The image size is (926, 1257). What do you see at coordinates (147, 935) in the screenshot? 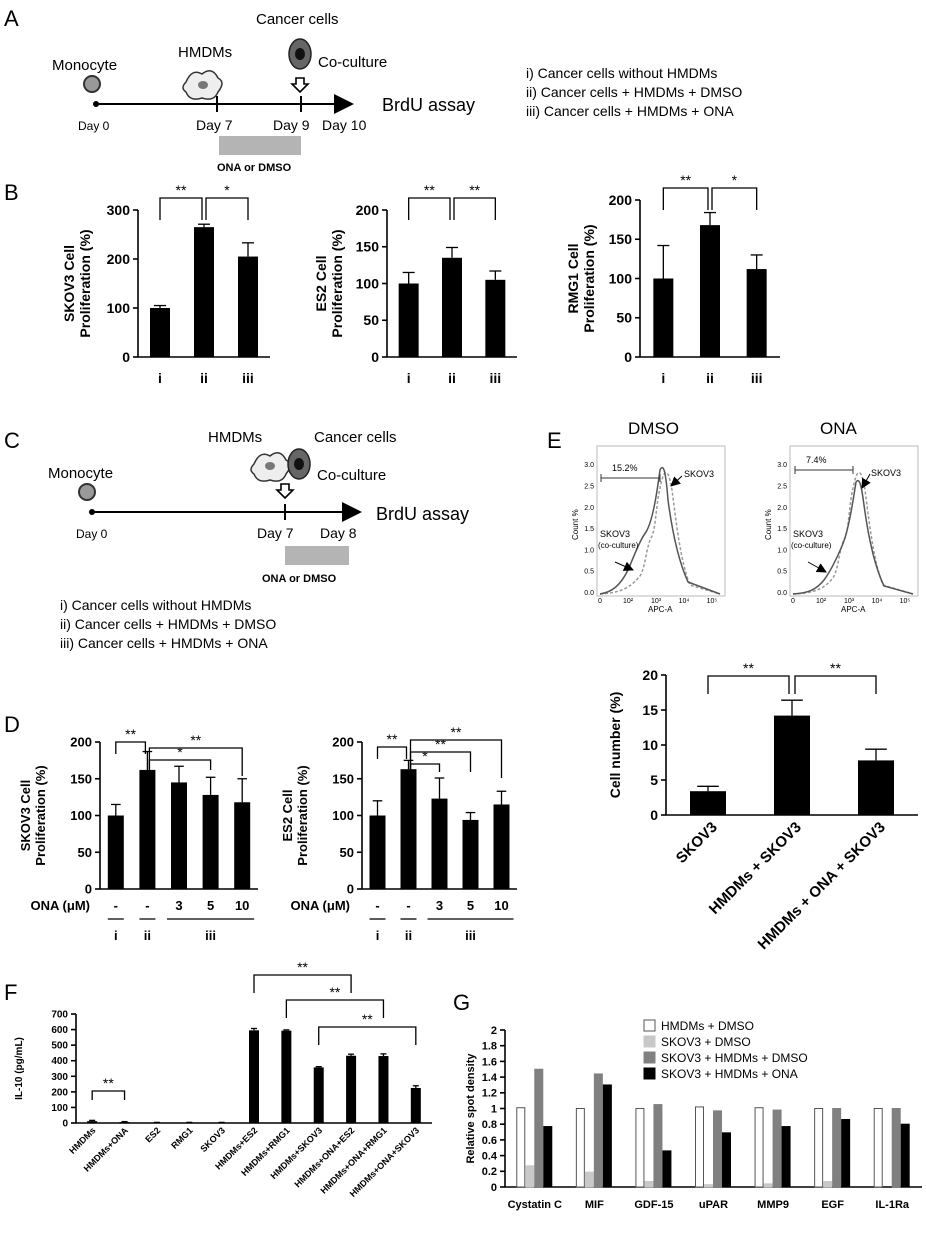
I see `group-label: ii` at bounding box center [147, 935].